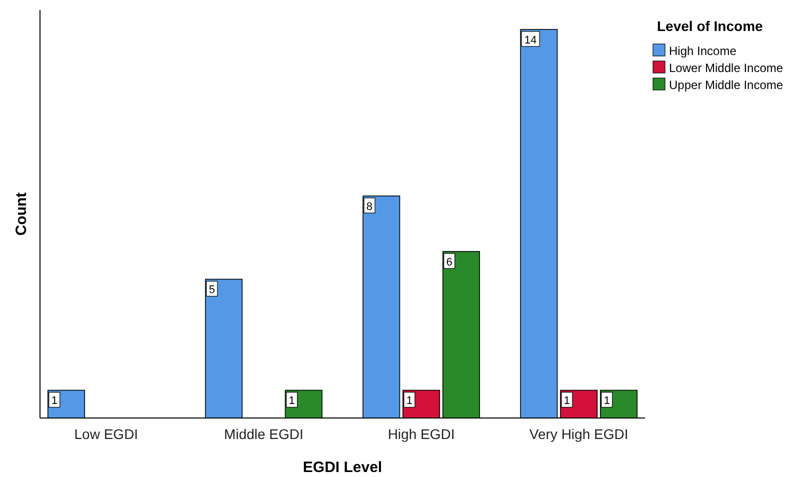 The width and height of the screenshot is (795, 477). I want to click on x-tick-label: Very High EGDI, so click(578, 434).